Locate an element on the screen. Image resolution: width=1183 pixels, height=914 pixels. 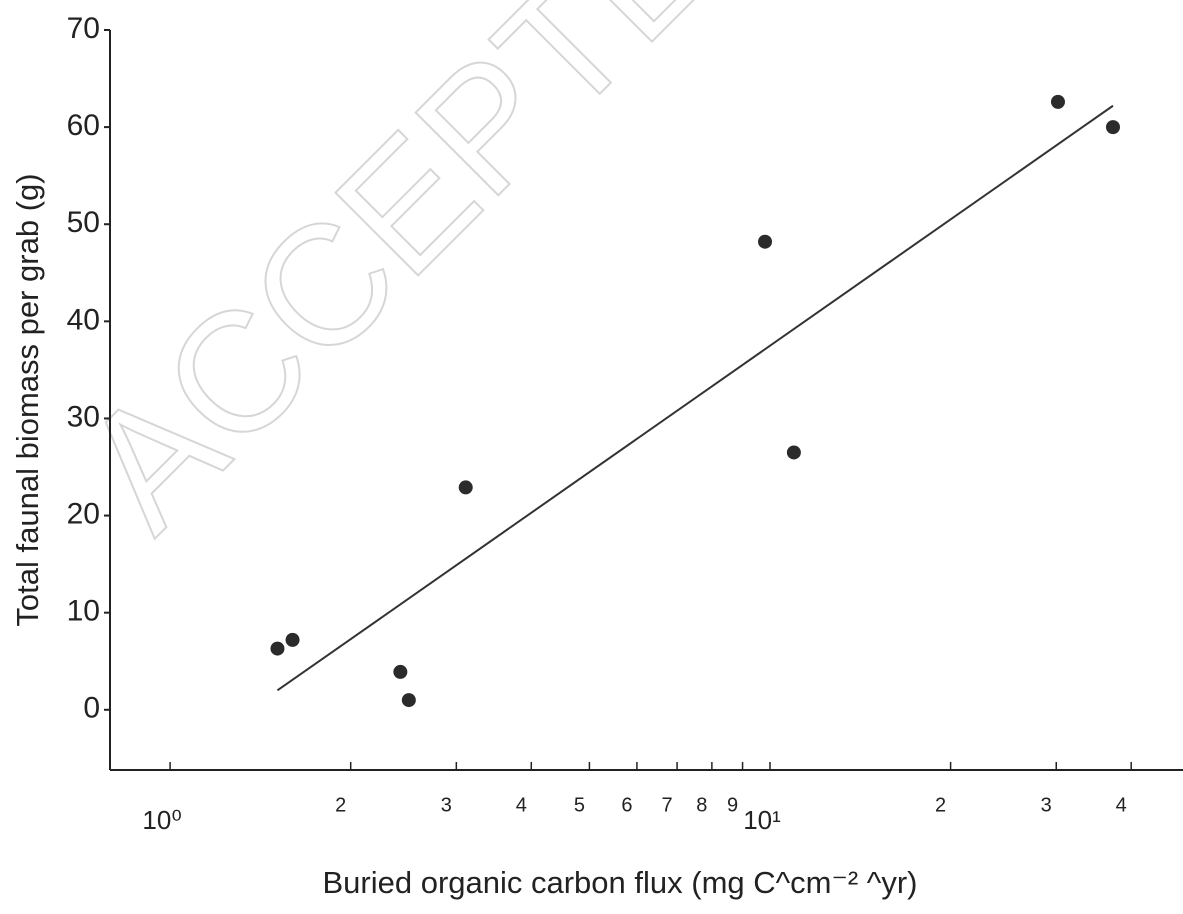
x-tick-label: 10¹ is located at coordinates (762, 820).